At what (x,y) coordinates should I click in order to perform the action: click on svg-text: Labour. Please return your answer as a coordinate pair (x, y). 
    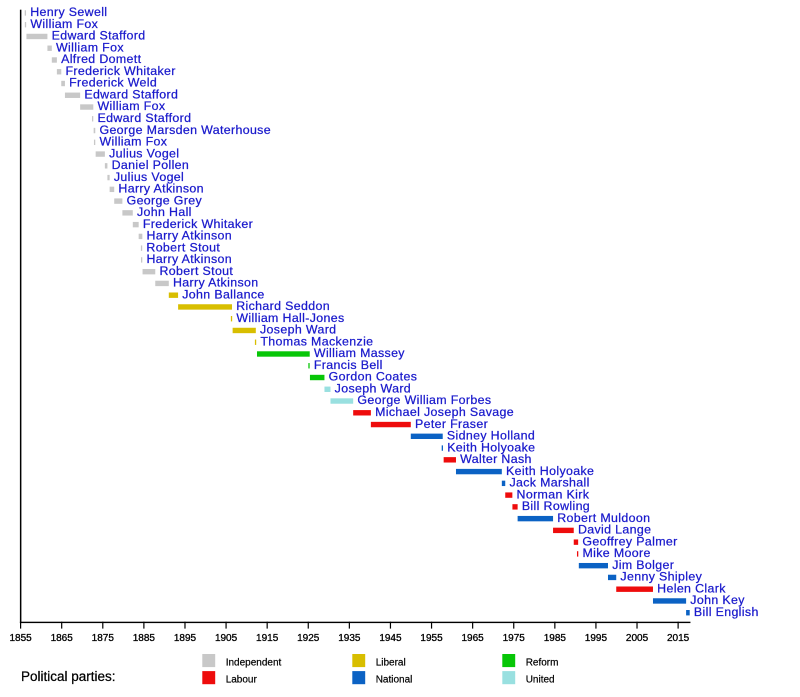
    Looking at the image, I should click on (242, 679).